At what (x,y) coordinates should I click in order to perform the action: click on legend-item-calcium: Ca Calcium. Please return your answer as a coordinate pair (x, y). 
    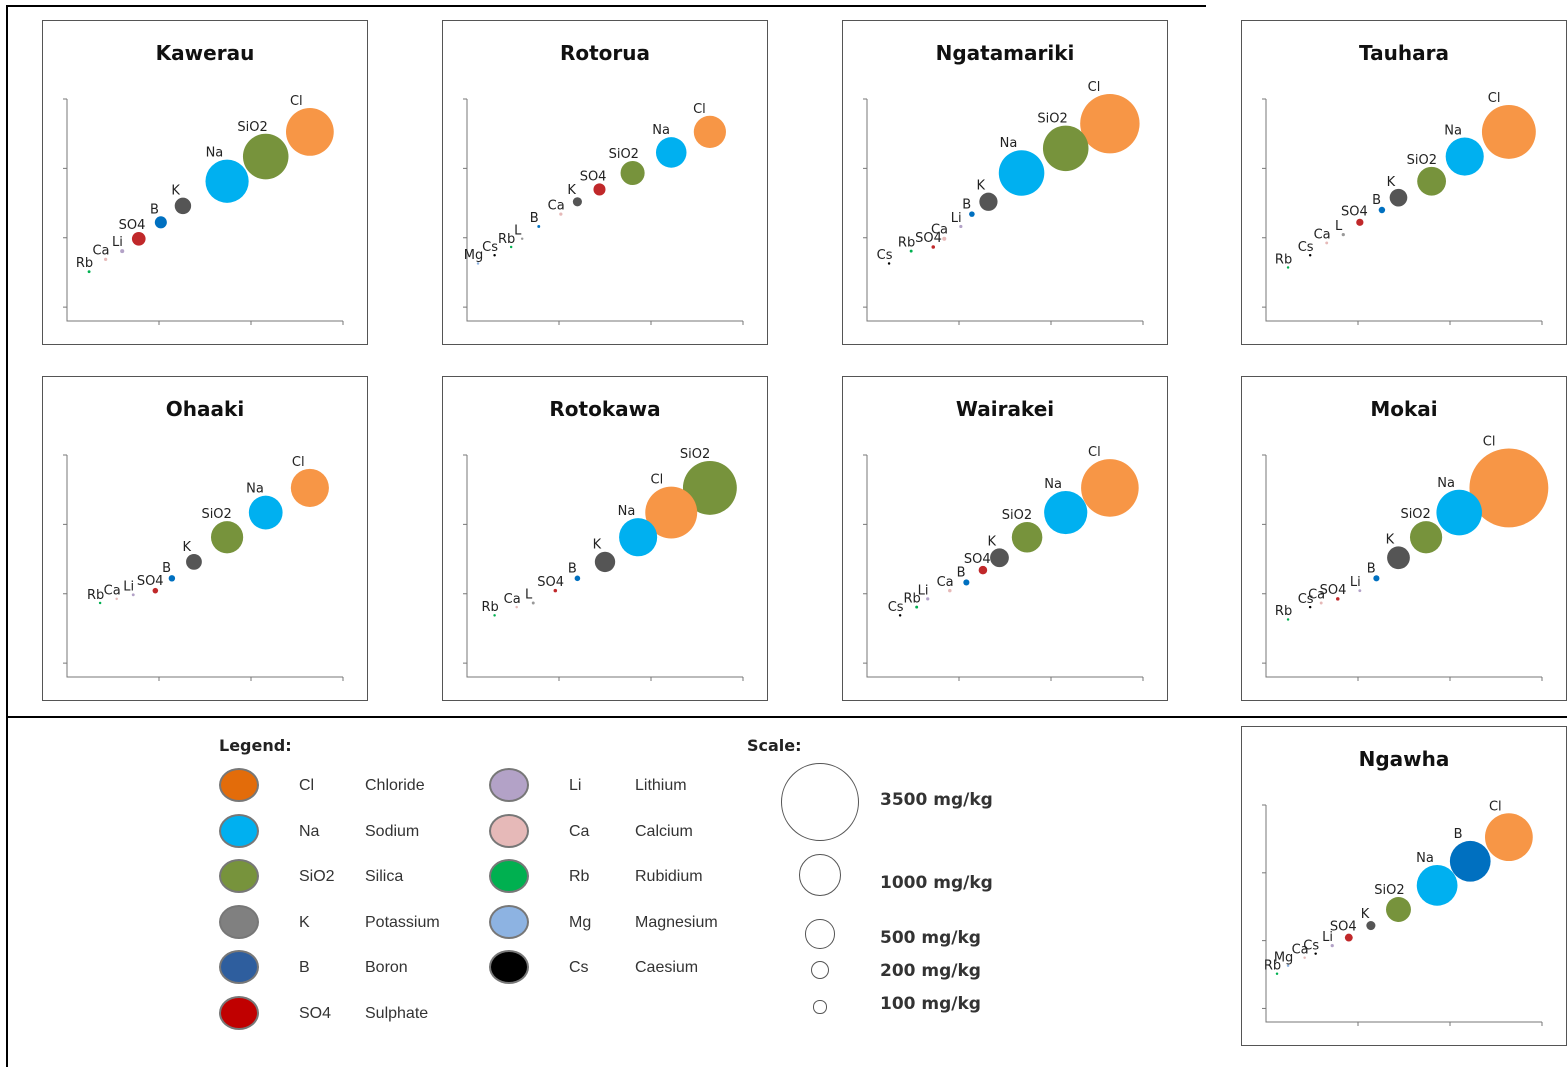
    Looking at the image, I should click on (619, 833).